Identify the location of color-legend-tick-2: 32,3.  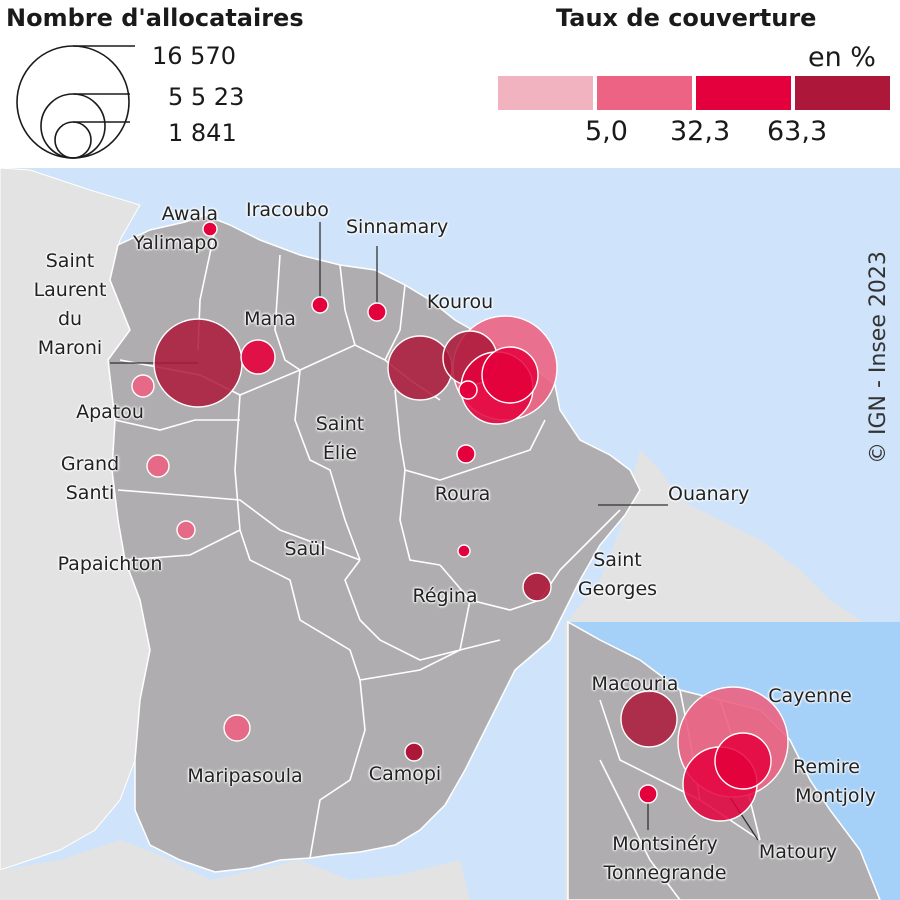
(700, 131).